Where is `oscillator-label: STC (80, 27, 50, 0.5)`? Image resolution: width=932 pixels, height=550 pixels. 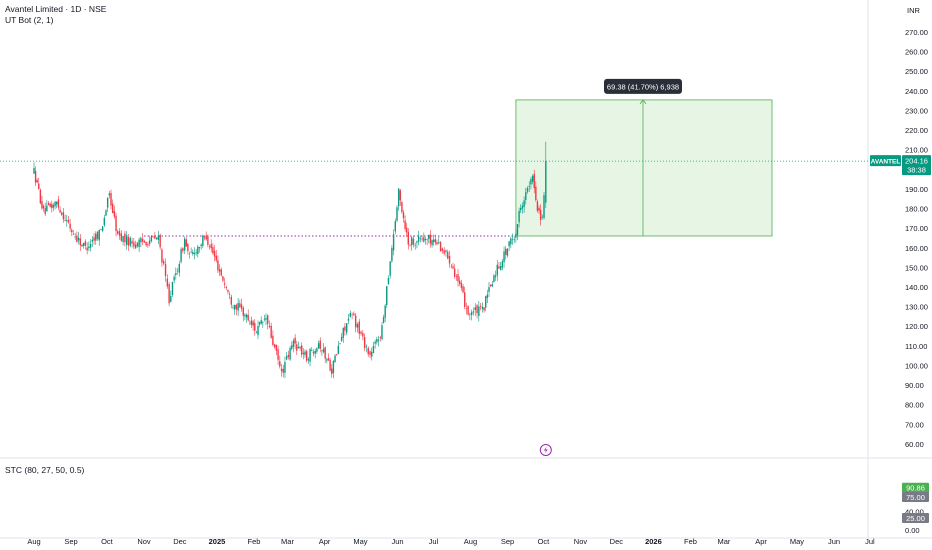 oscillator-label: STC (80, 27, 50, 0.5) is located at coordinates (45, 470).